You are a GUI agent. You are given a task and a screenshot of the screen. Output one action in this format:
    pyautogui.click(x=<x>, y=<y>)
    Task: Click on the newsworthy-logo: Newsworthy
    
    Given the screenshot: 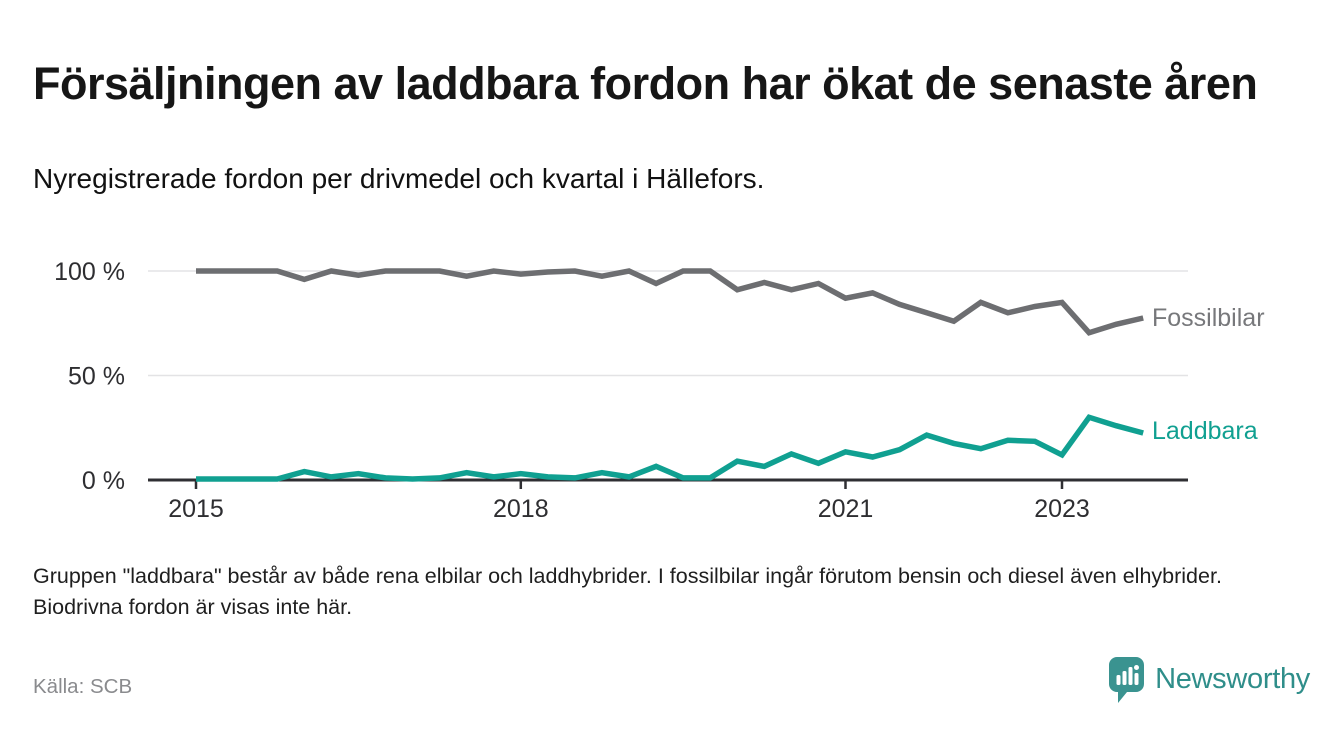 What is the action you would take?
    pyautogui.click(x=1209, y=683)
    